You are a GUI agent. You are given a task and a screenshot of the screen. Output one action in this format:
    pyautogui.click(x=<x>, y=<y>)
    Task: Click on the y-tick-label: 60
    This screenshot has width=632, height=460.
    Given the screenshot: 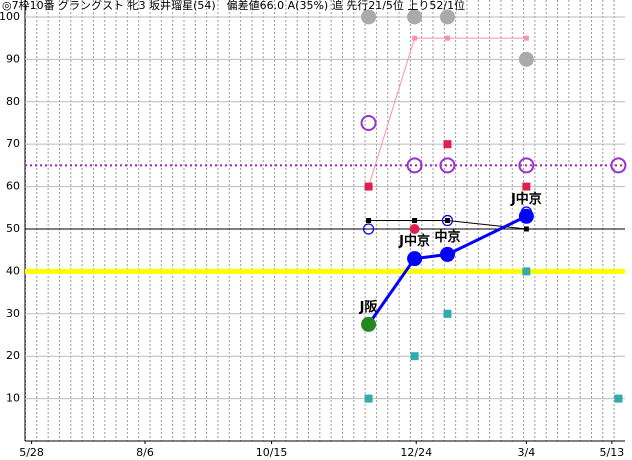 What is the action you would take?
    pyautogui.click(x=13, y=186)
    